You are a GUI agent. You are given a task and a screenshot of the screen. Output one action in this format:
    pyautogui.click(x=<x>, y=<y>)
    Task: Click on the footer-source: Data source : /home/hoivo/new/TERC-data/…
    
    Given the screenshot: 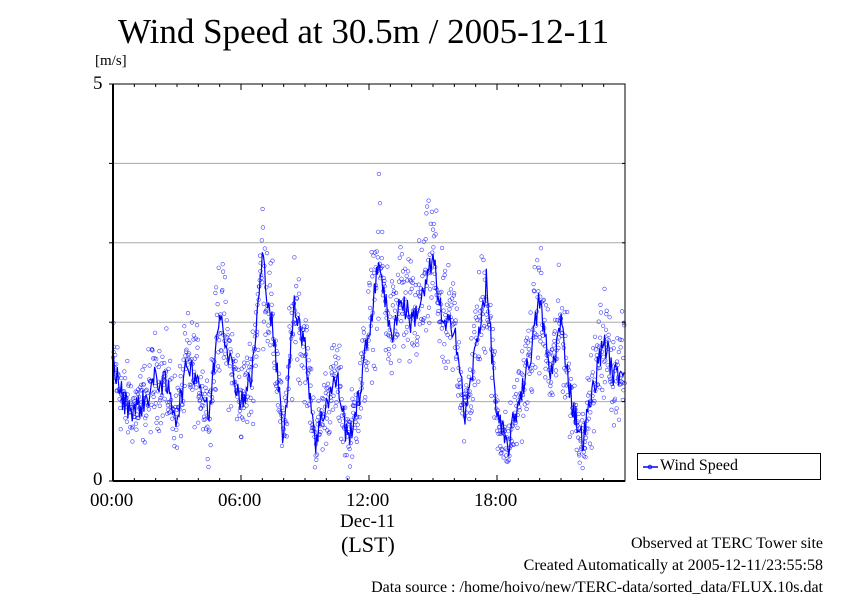 What is the action you would take?
    pyautogui.click(x=597, y=587)
    